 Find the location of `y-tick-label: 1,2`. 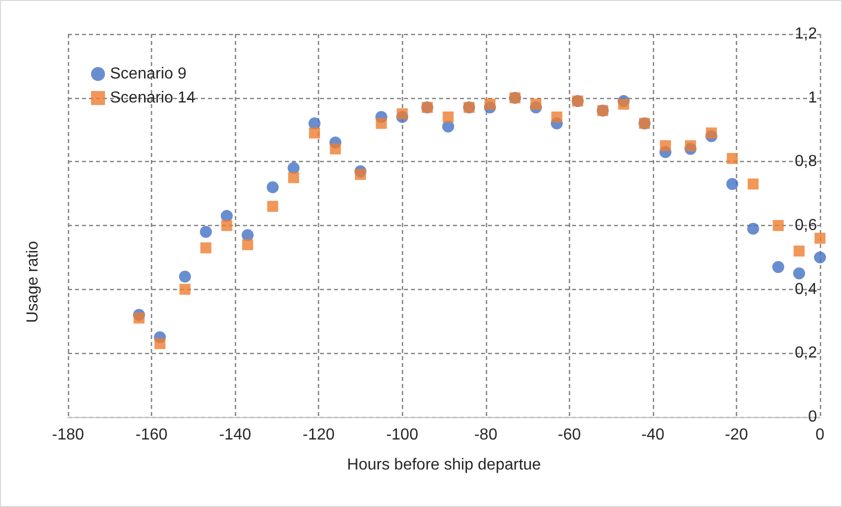

y-tick-label: 1,2 is located at coordinates (806, 34).